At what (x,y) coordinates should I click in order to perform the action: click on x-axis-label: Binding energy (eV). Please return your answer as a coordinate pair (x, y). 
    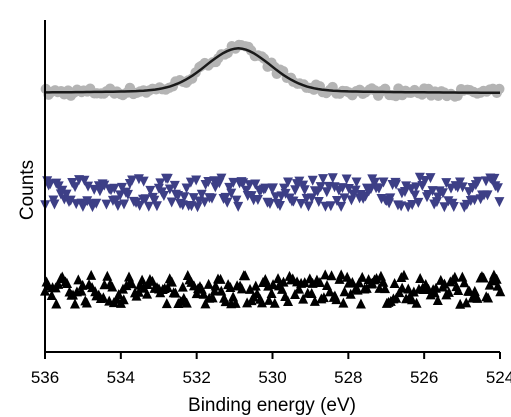
    Looking at the image, I should click on (272, 405).